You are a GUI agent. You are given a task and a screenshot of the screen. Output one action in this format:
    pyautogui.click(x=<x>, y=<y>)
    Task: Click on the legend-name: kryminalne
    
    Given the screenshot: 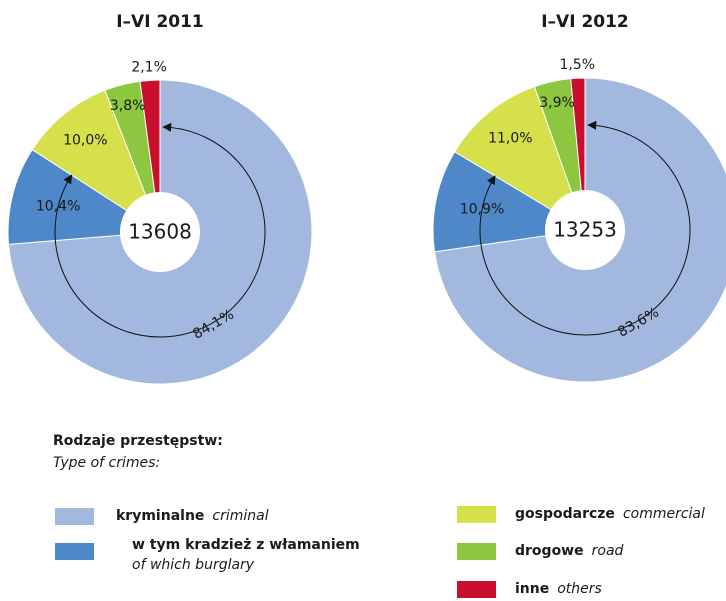 What is the action you would take?
    pyautogui.click(x=160, y=516)
    